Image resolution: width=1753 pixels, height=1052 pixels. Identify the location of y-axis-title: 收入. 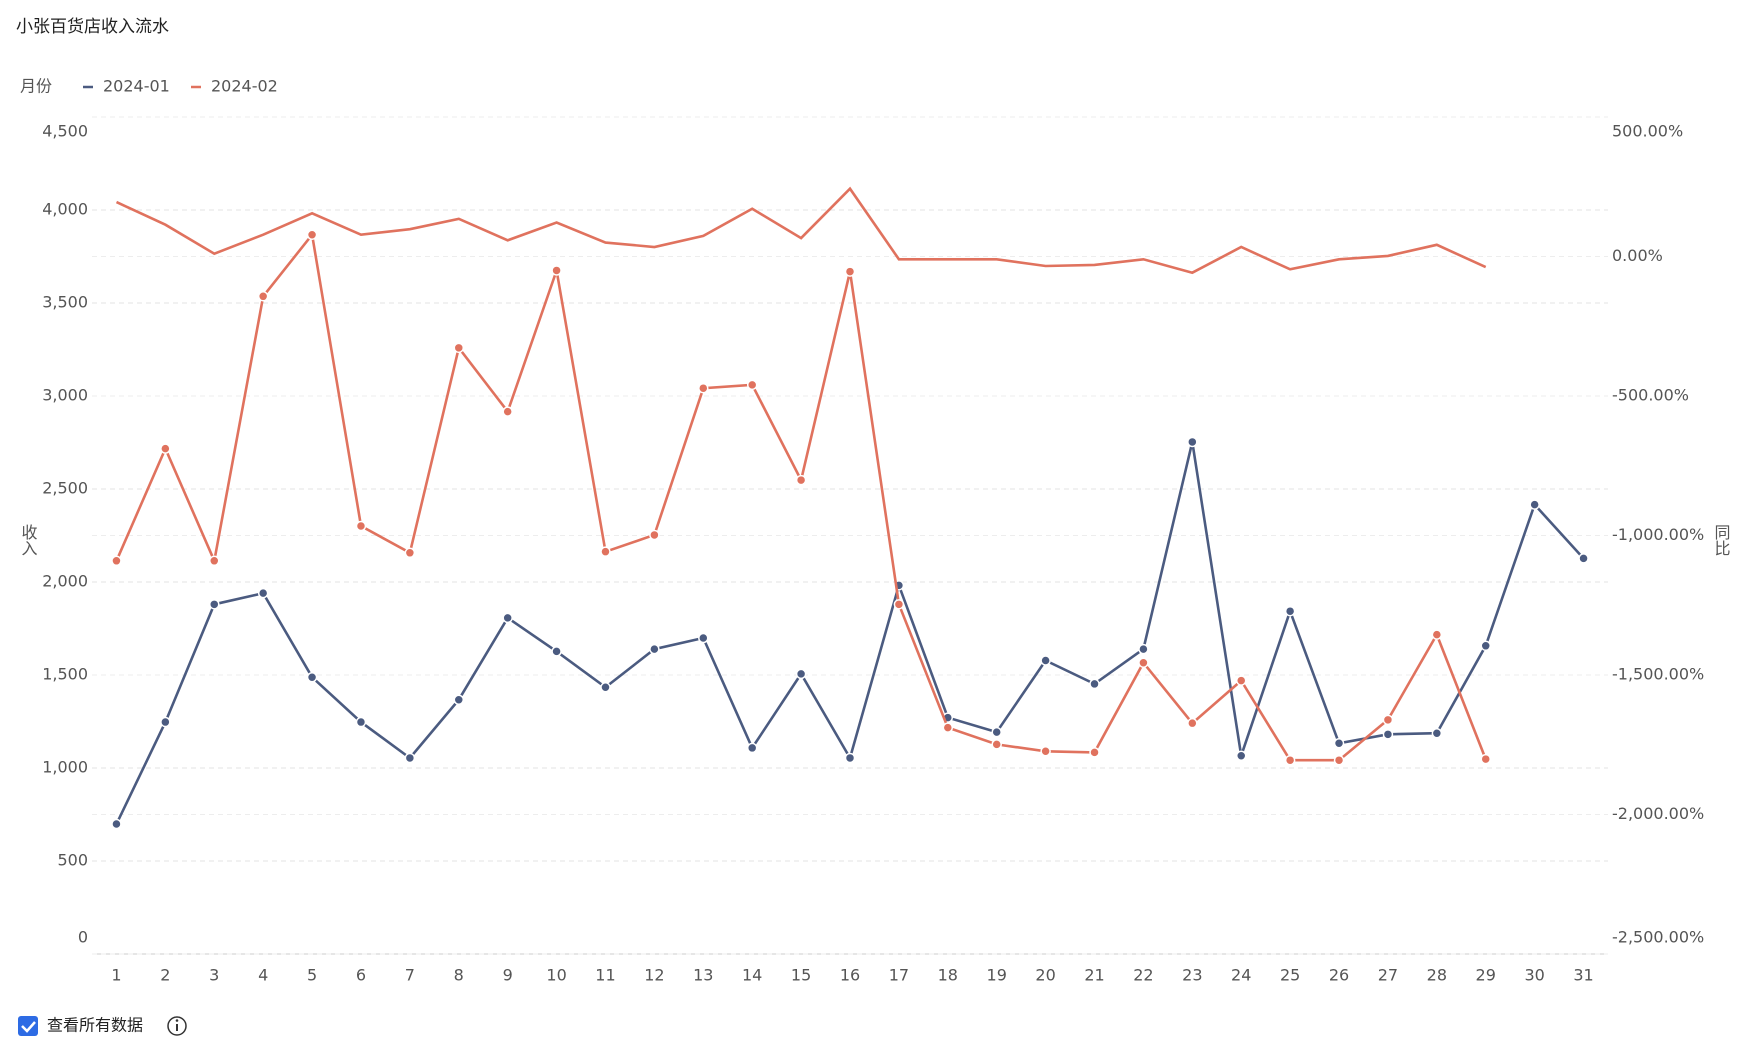
(28, 540).